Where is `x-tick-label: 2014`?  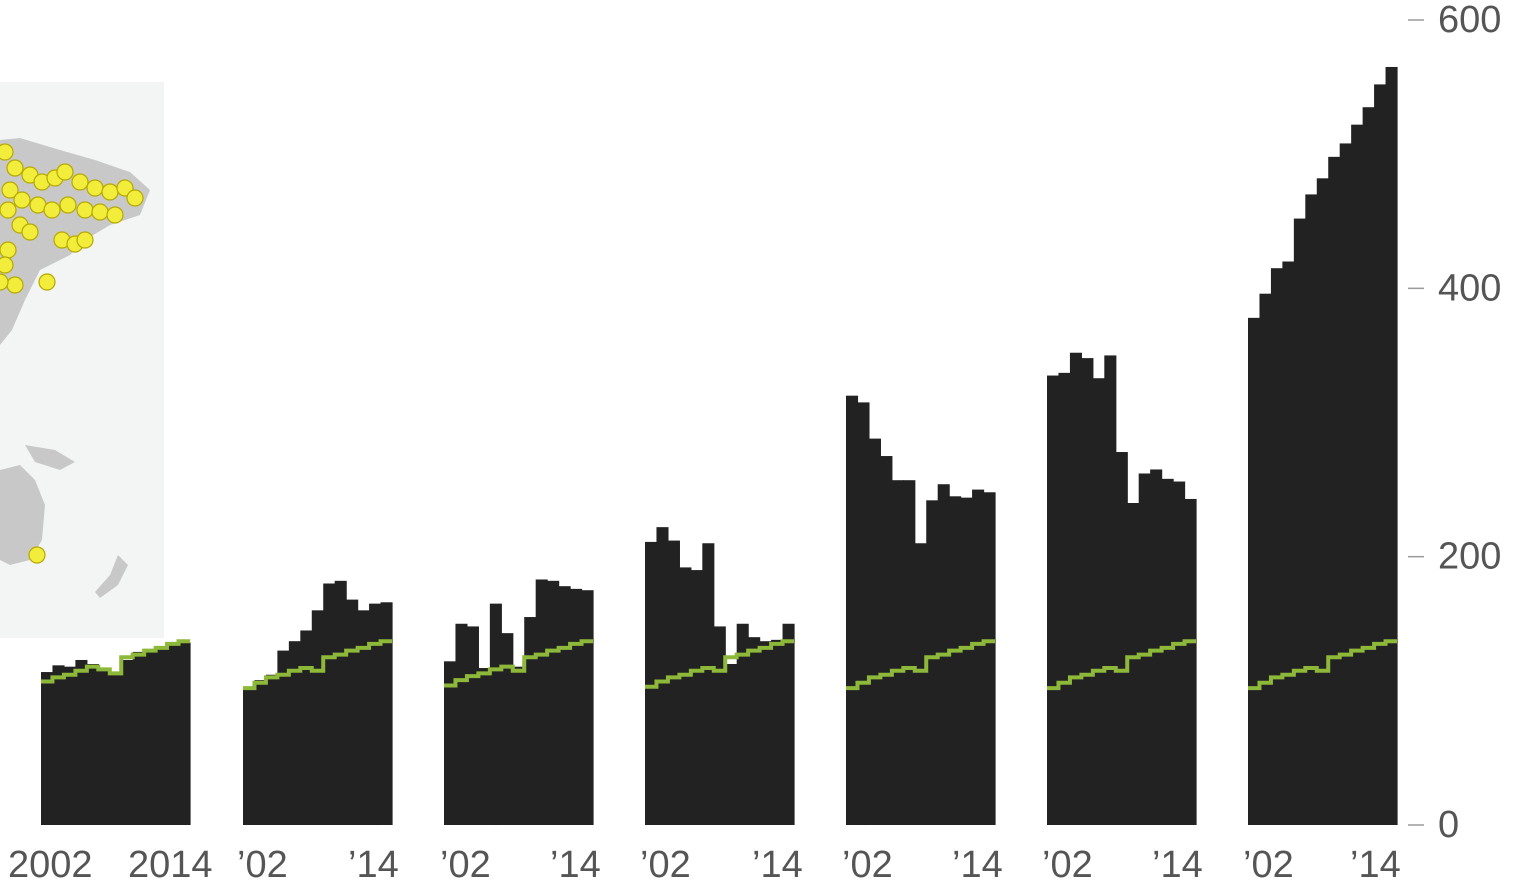 x-tick-label: 2014 is located at coordinates (170, 864).